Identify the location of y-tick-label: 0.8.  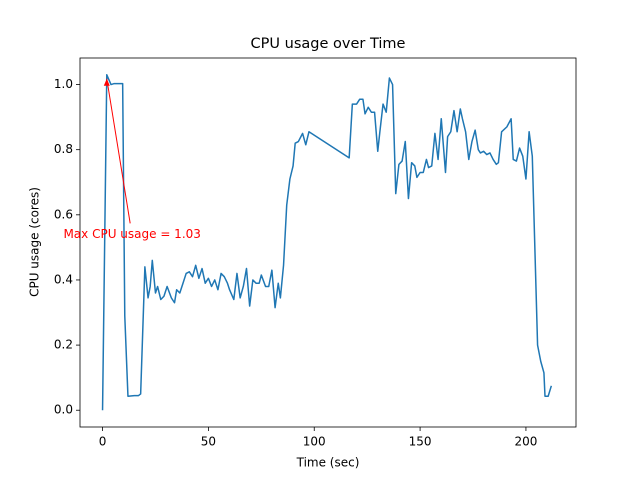
(63, 149).